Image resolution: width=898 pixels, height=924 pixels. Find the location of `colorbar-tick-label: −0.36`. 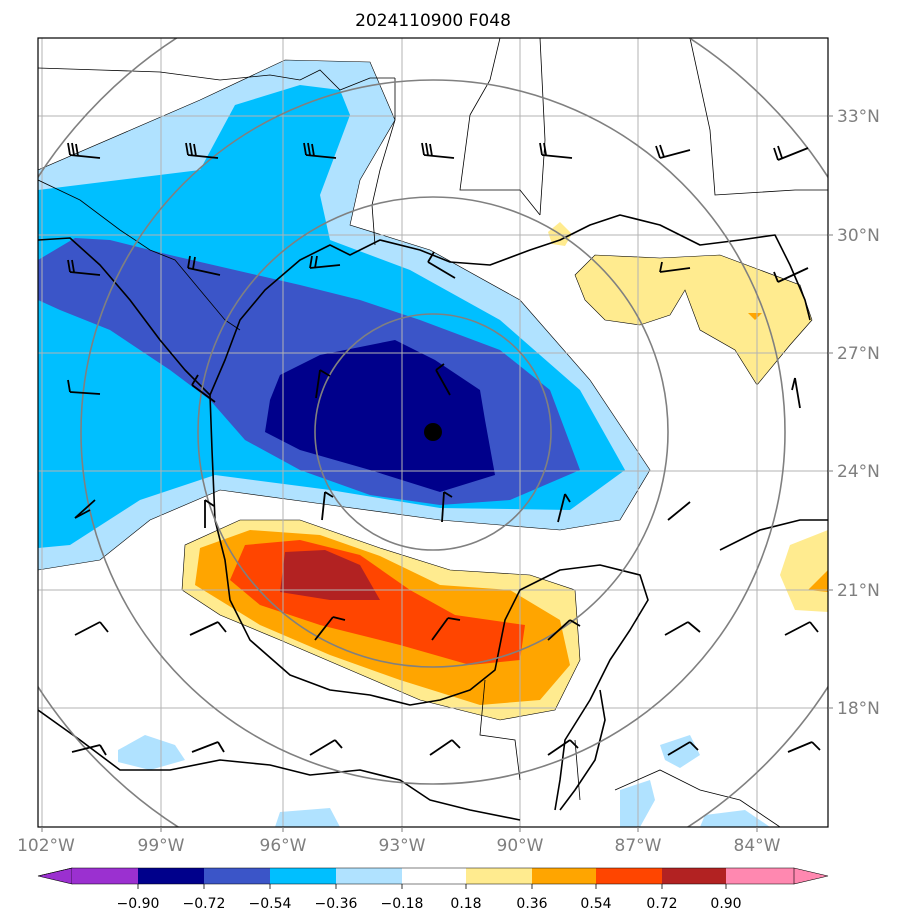

colorbar-tick-label: −0.36 is located at coordinates (336, 904).